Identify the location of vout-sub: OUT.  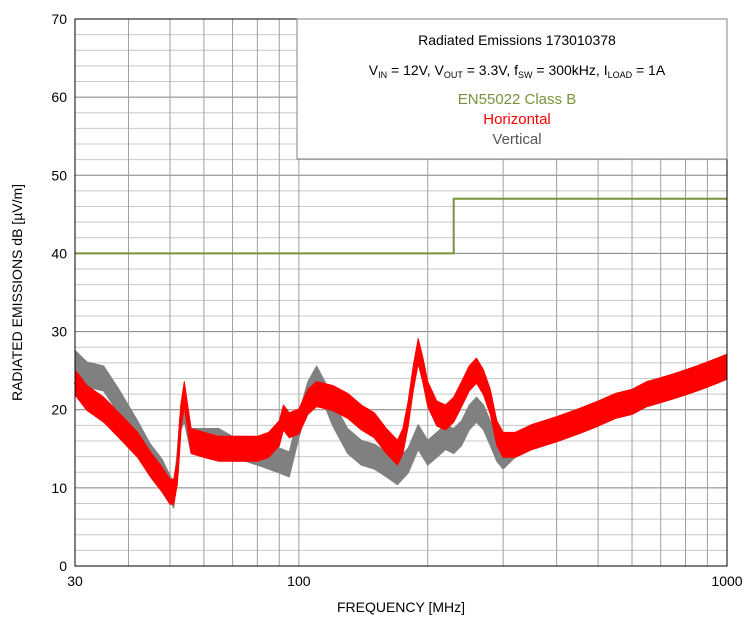
(454, 75).